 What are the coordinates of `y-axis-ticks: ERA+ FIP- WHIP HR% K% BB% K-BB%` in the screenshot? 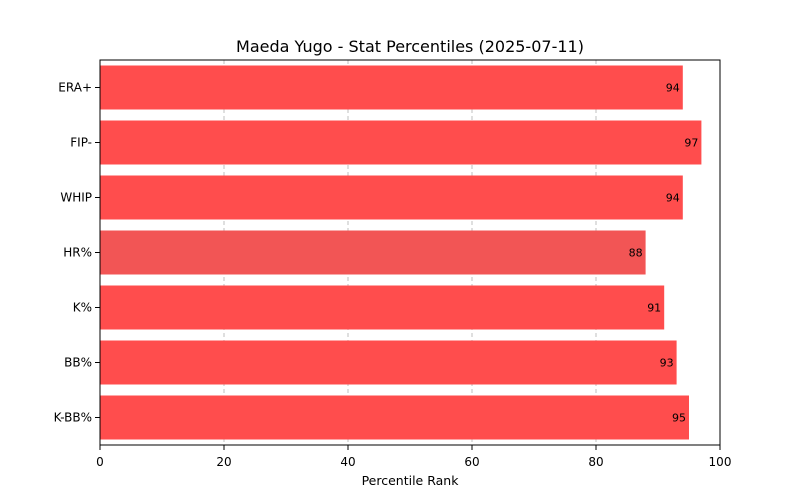 It's located at (77, 253).